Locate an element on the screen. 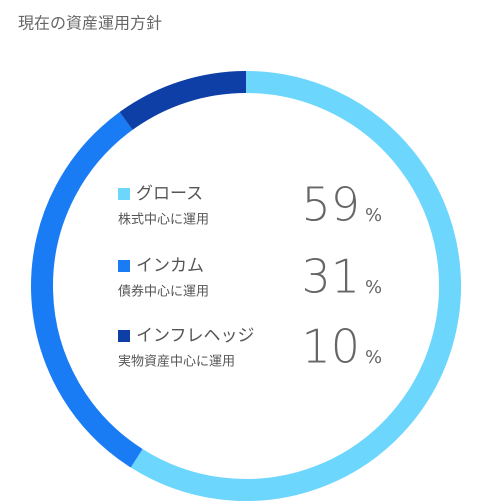 Image resolution: width=480 pixels, height=502 pixels. legend-description: 債券中心に運用 is located at coordinates (163, 292).